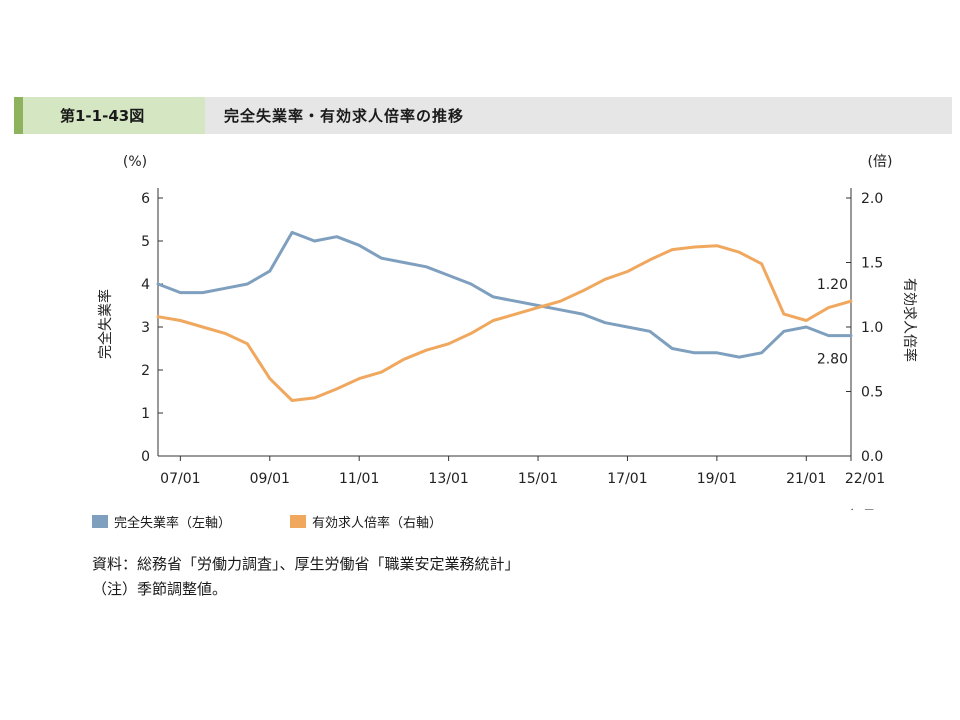  Describe the element at coordinates (717, 479) in the screenshot. I see `x-axis-tick-label: 19/01` at that location.